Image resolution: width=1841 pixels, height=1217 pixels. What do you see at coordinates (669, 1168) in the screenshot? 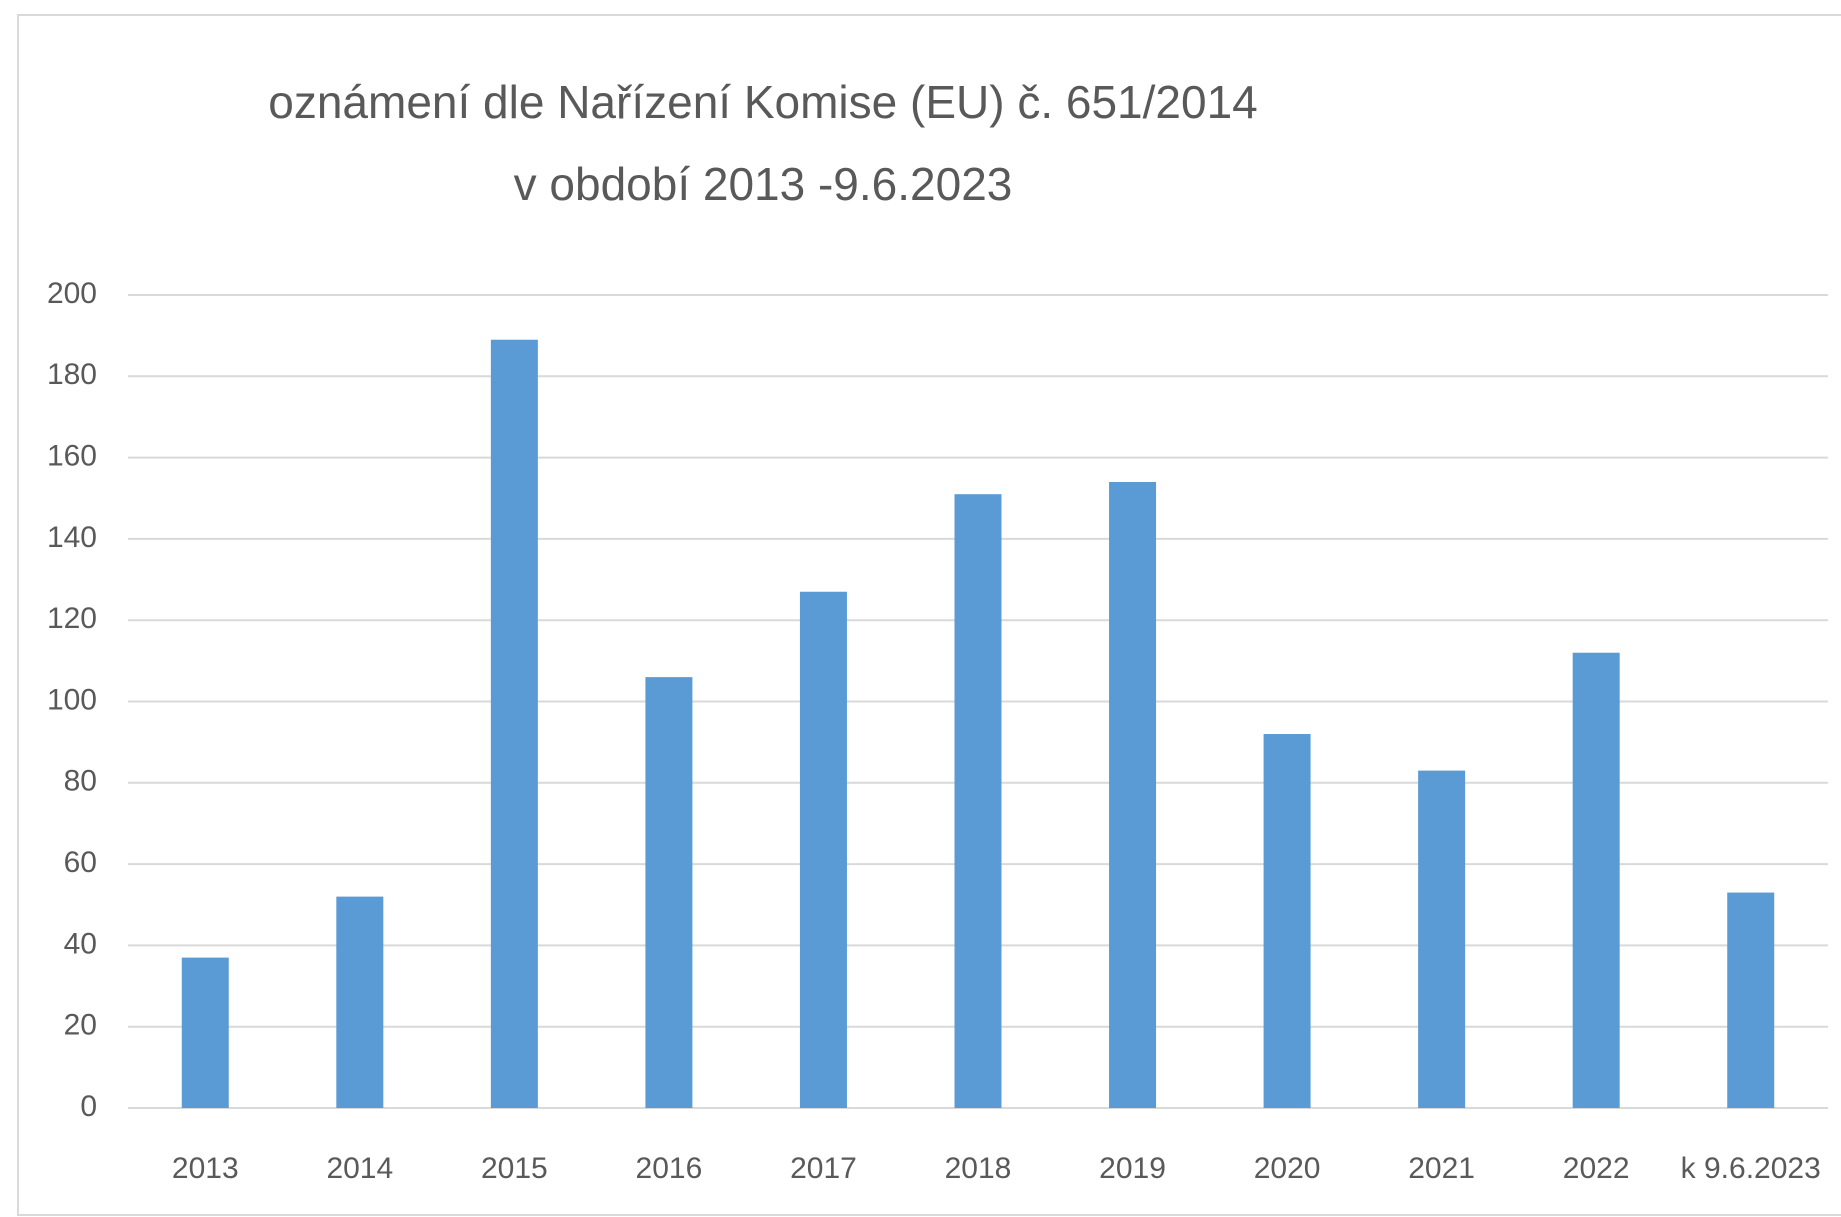
I see `x-tick-label: 2016` at bounding box center [669, 1168].